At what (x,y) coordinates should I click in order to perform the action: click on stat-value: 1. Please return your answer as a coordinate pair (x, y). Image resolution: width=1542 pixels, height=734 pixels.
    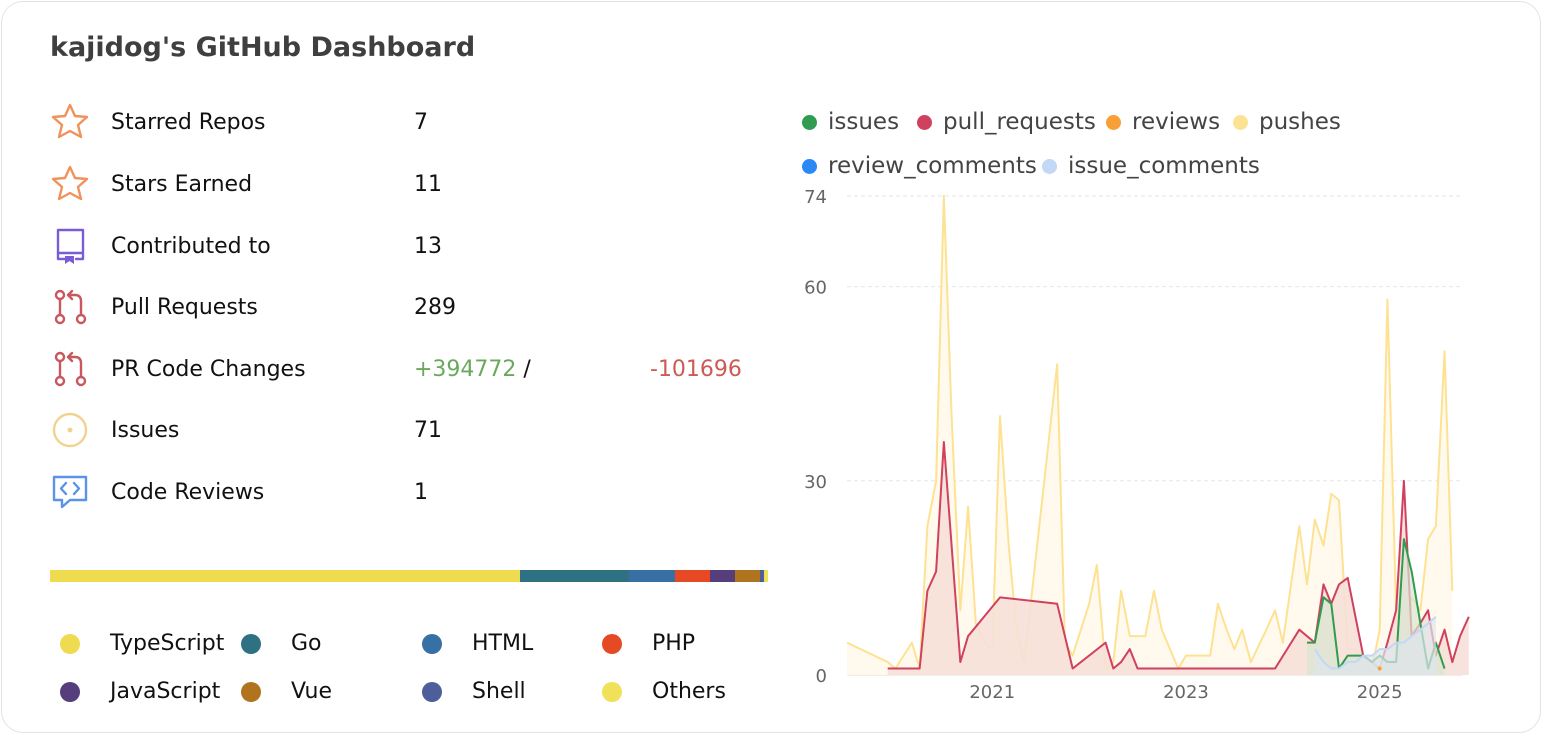
    Looking at the image, I should click on (421, 492).